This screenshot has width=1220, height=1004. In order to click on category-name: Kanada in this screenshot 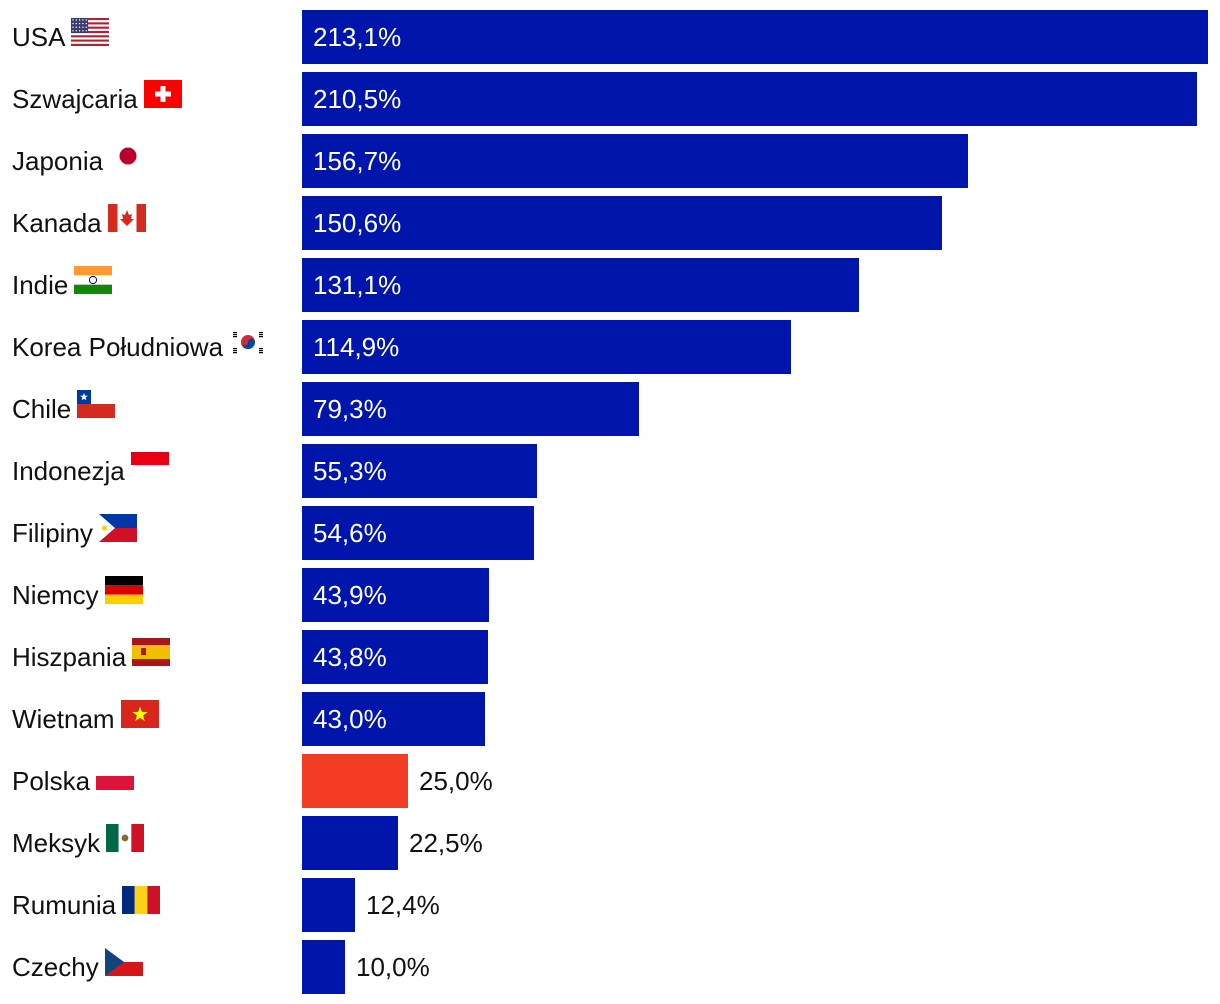, I will do `click(57, 223)`.